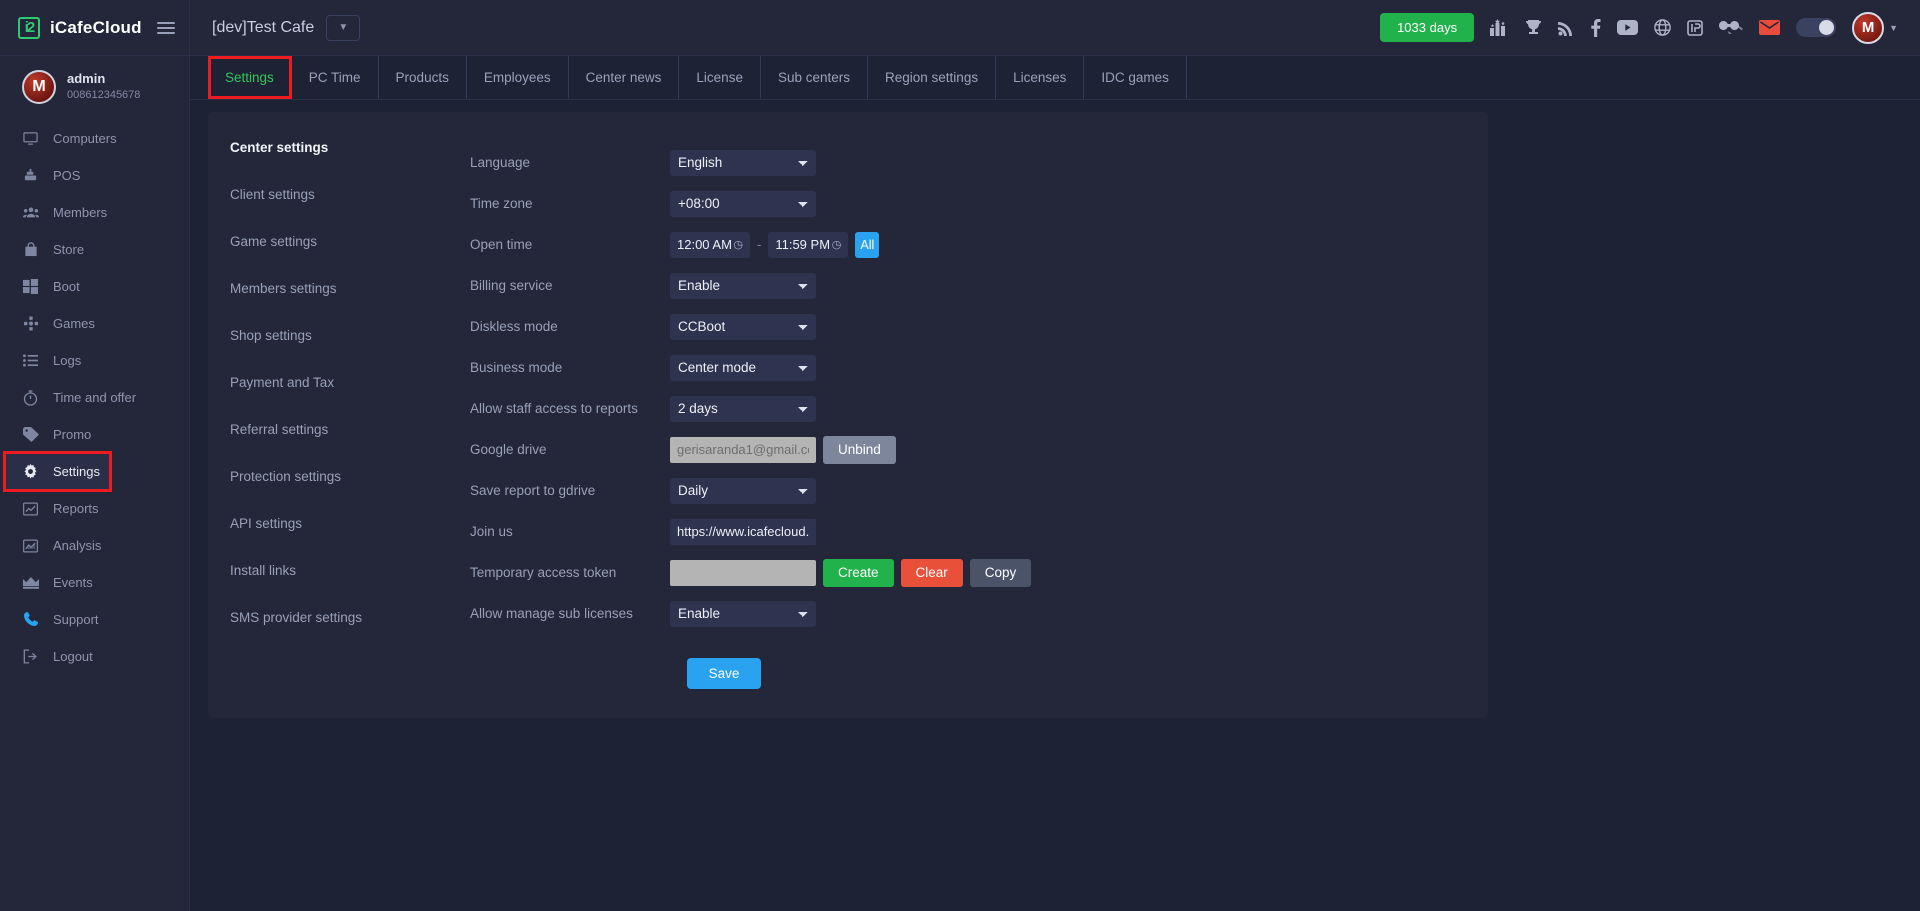 The height and width of the screenshot is (911, 1920). Describe the element at coordinates (743, 326) in the screenshot. I see `diskless-mode-select: CCBoot` at that location.